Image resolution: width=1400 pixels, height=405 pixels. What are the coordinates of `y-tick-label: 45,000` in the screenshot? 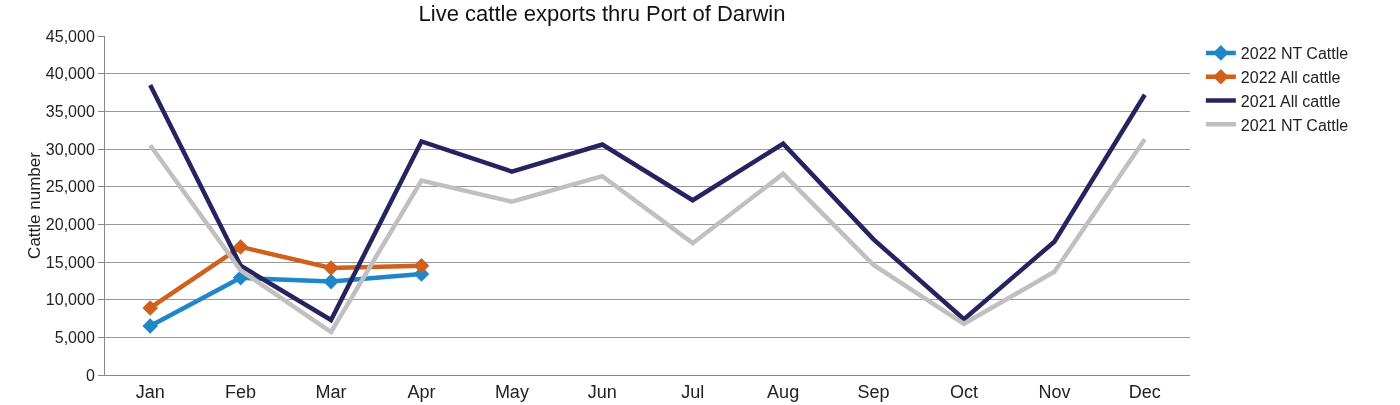 It's located at (70, 36).